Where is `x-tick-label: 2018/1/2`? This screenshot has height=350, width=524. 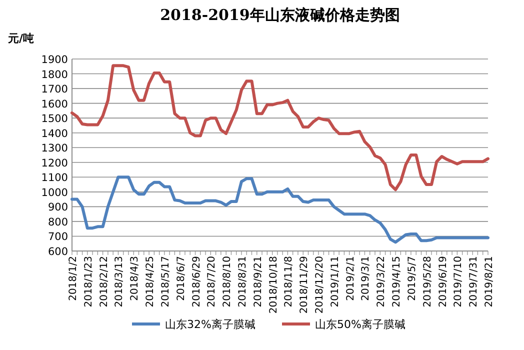
x-tick-label: 2018/1/2 is located at coordinates (73, 278).